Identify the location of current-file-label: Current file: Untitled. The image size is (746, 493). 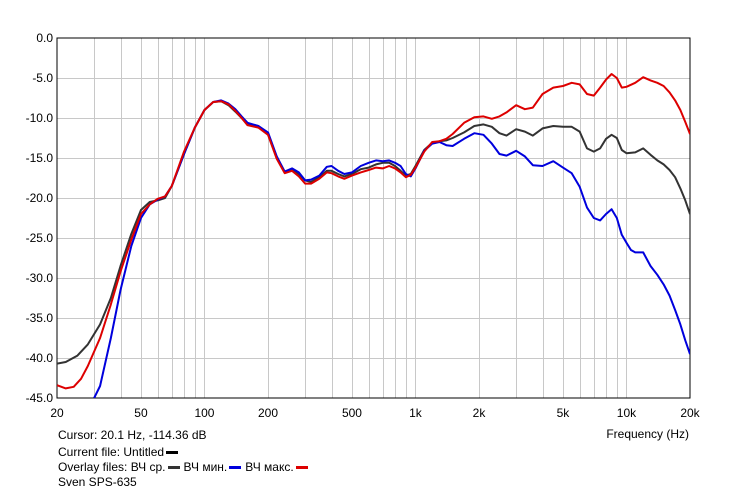
(111, 452).